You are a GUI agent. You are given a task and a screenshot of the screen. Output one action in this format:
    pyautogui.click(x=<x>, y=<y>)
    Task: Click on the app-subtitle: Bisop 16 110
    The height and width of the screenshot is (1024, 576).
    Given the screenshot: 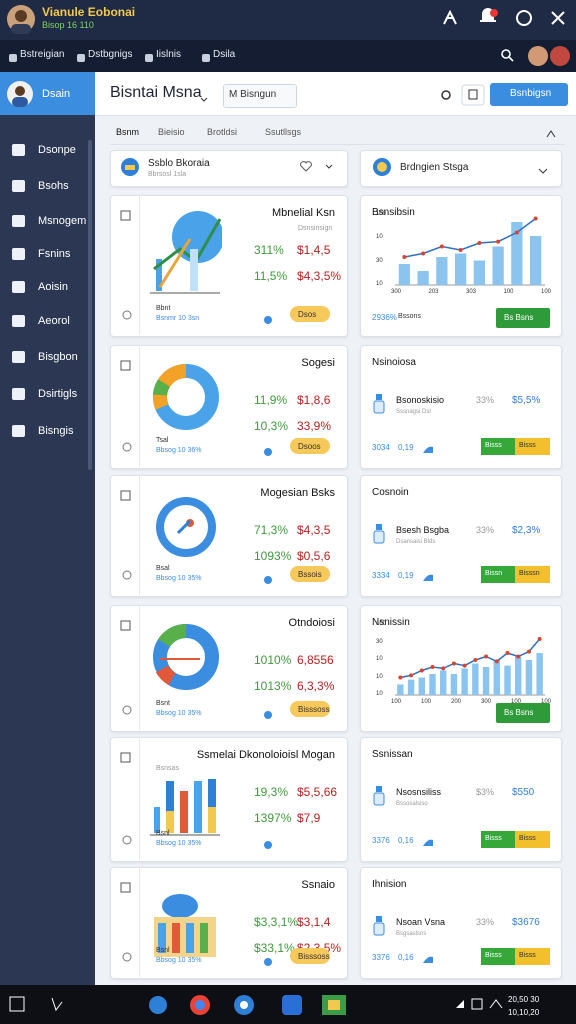 What is the action you would take?
    pyautogui.click(x=68, y=25)
    